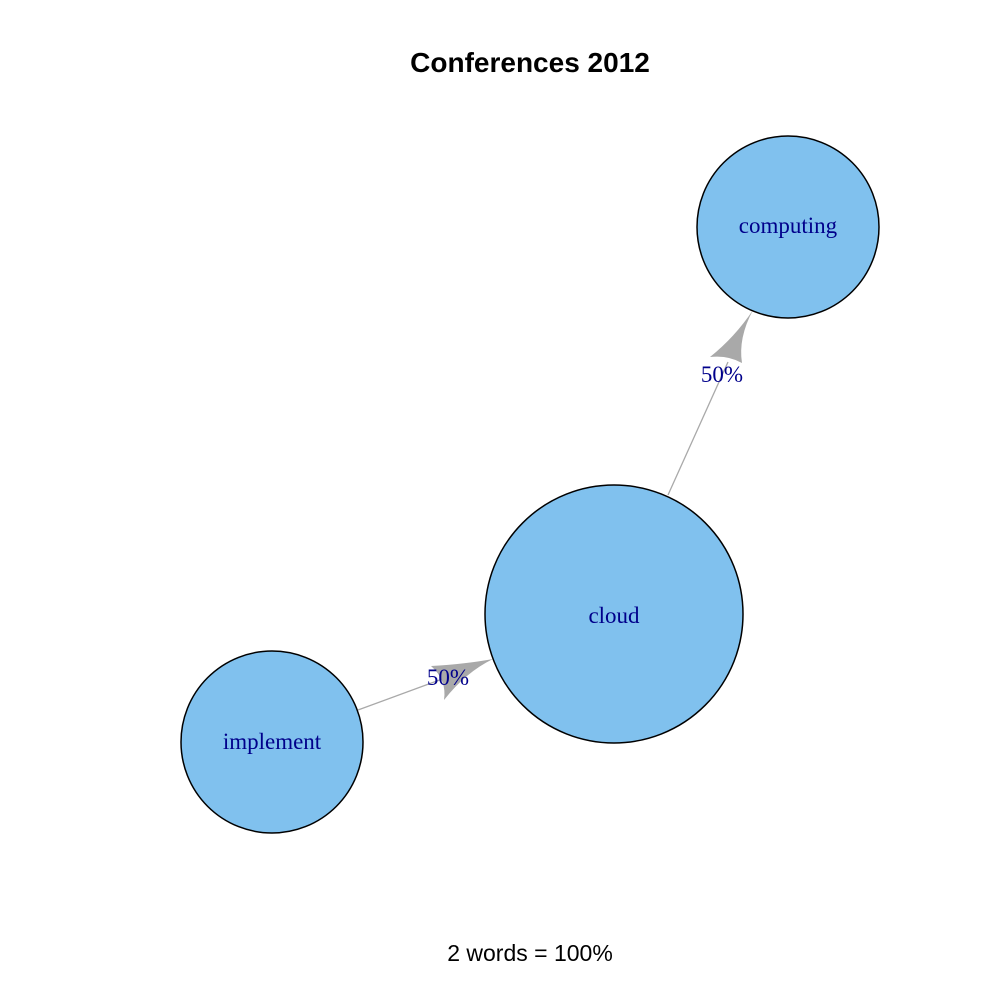 The height and width of the screenshot is (1000, 1000). I want to click on edge-cloud-computing: 50%, so click(710, 403).